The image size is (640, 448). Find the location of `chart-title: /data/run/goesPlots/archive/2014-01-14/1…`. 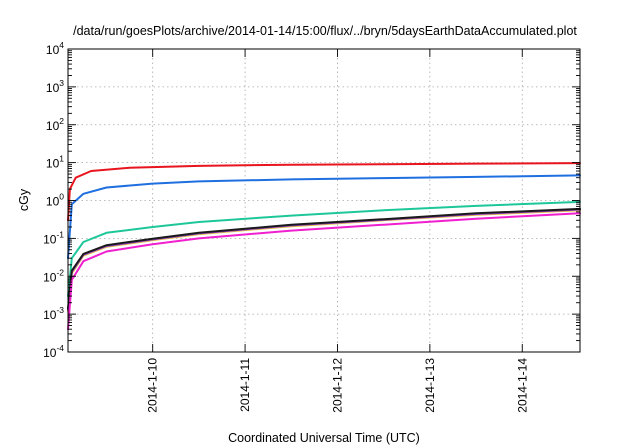

chart-title: /data/run/goesPlots/archive/2014-01-14/1… is located at coordinates (325, 31).